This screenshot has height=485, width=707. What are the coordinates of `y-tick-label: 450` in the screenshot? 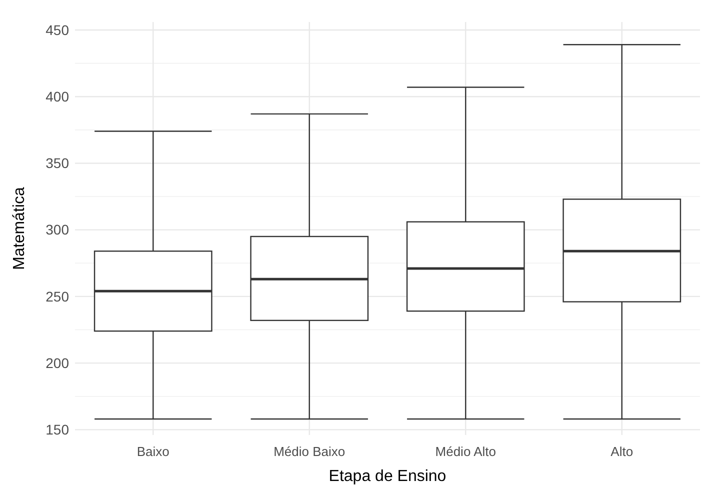 It's located at (58, 30).